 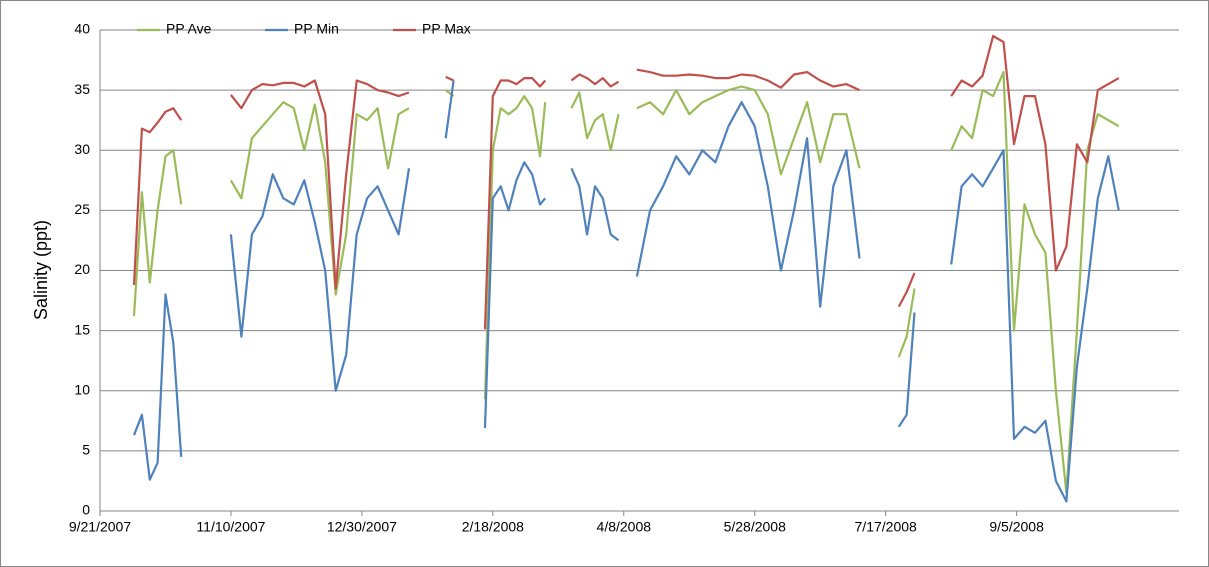 What do you see at coordinates (362, 527) in the screenshot?
I see `x-tick-label: 12/30/2007` at bounding box center [362, 527].